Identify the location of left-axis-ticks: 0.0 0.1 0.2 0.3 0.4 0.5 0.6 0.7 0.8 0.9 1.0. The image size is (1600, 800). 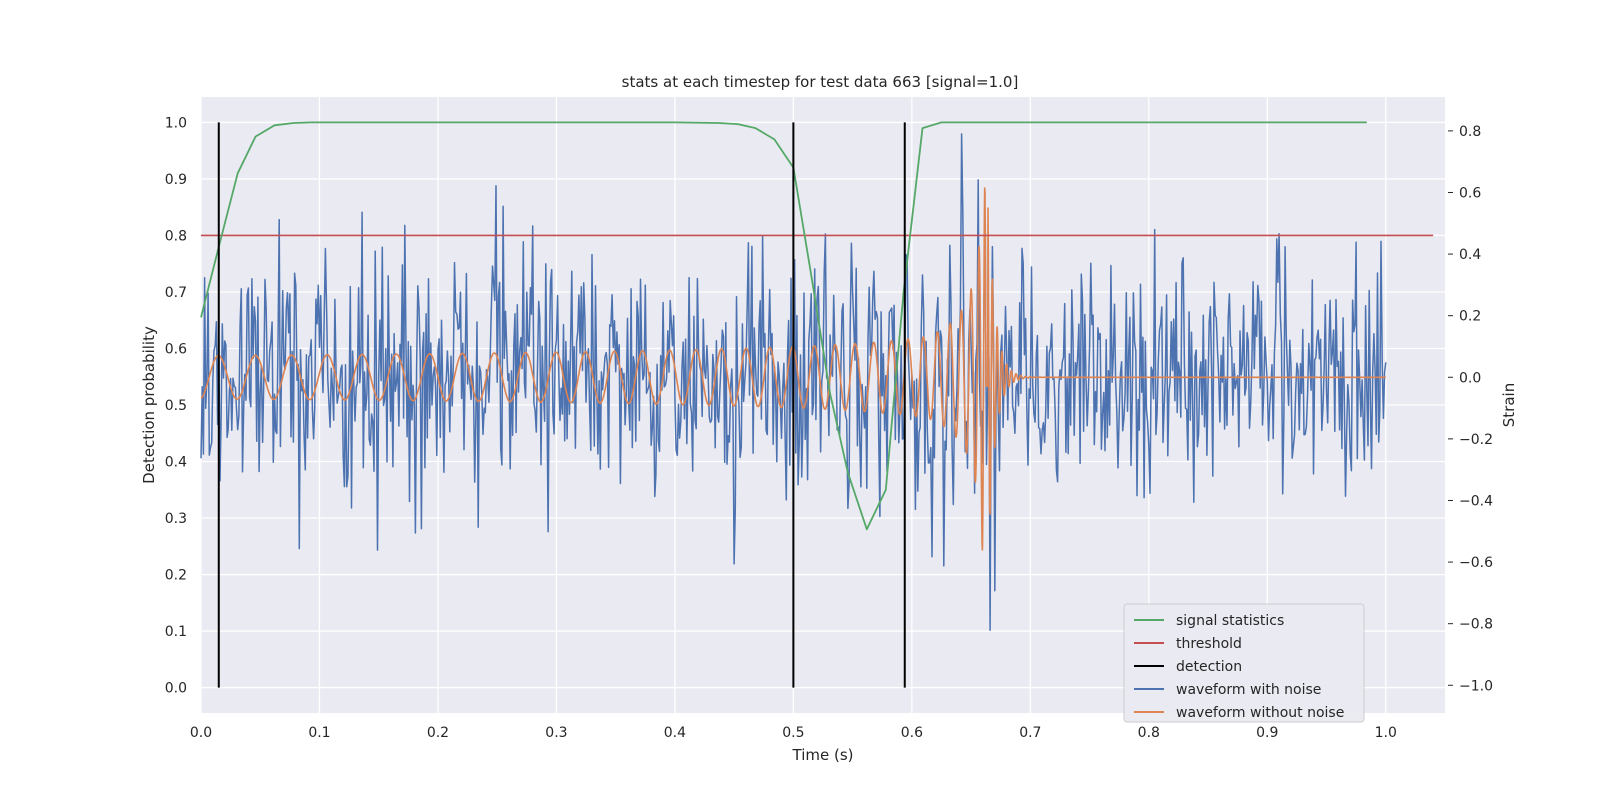
(176, 405).